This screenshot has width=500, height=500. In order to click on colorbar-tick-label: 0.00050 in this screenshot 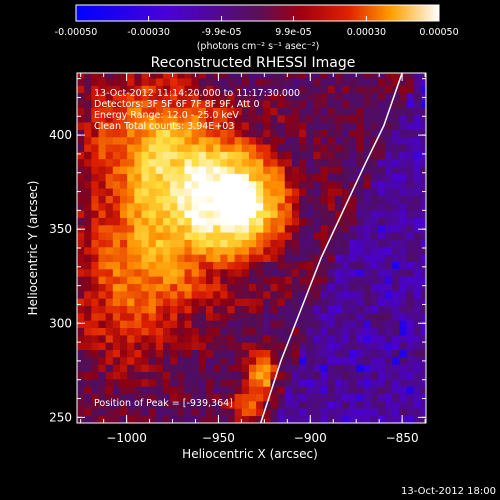, I will do `click(438, 32)`.